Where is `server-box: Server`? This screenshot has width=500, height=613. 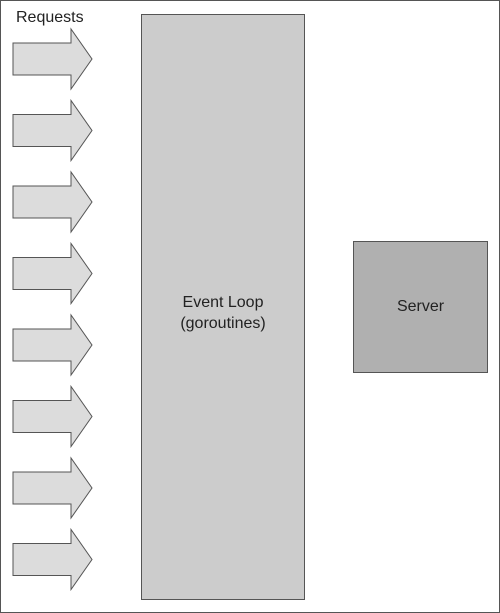
server-box: Server is located at coordinates (420, 307).